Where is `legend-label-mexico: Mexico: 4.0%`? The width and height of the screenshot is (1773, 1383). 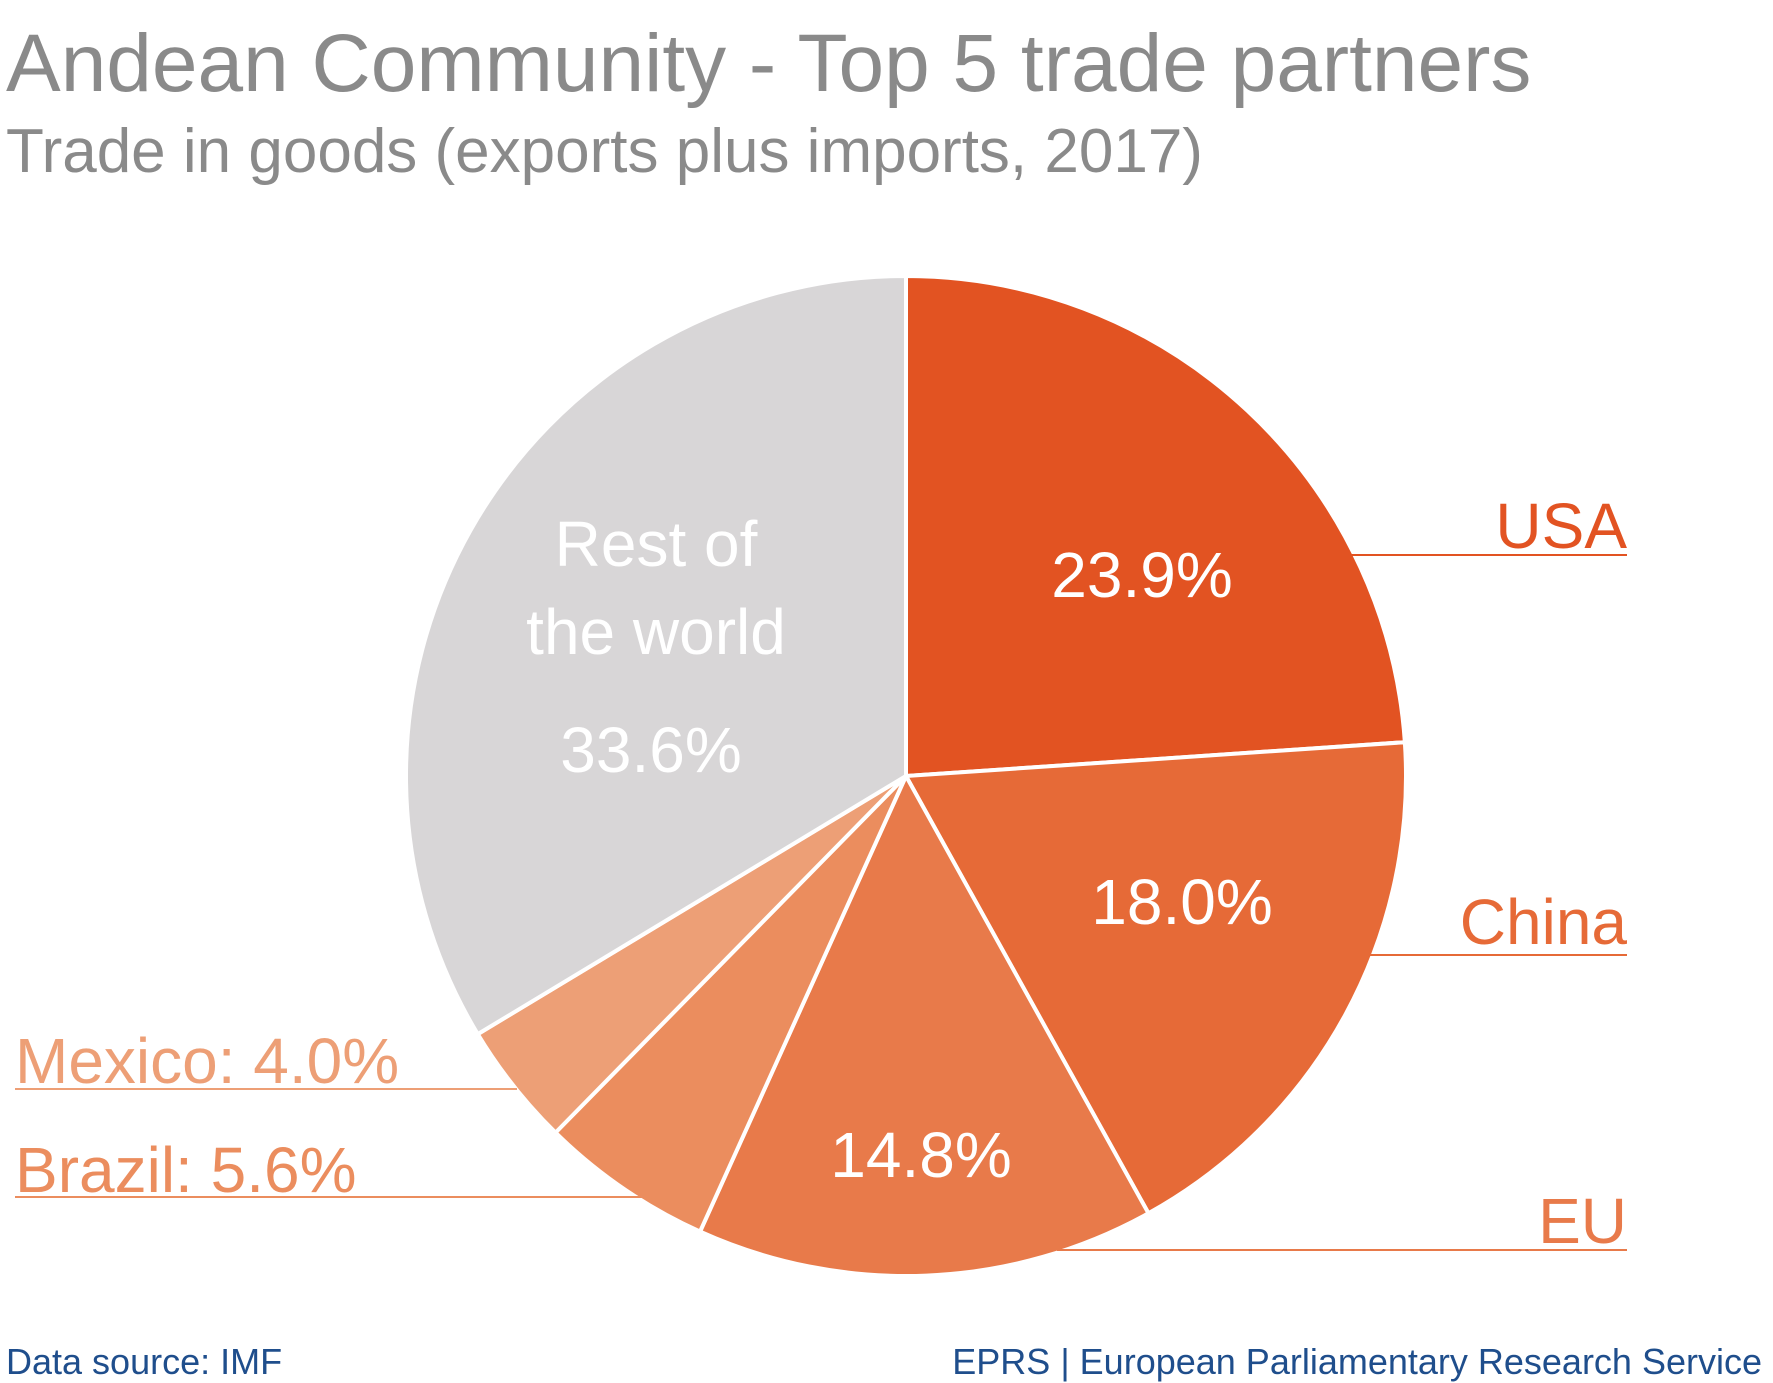
legend-label-mexico: Mexico: 4.0% is located at coordinates (207, 1061).